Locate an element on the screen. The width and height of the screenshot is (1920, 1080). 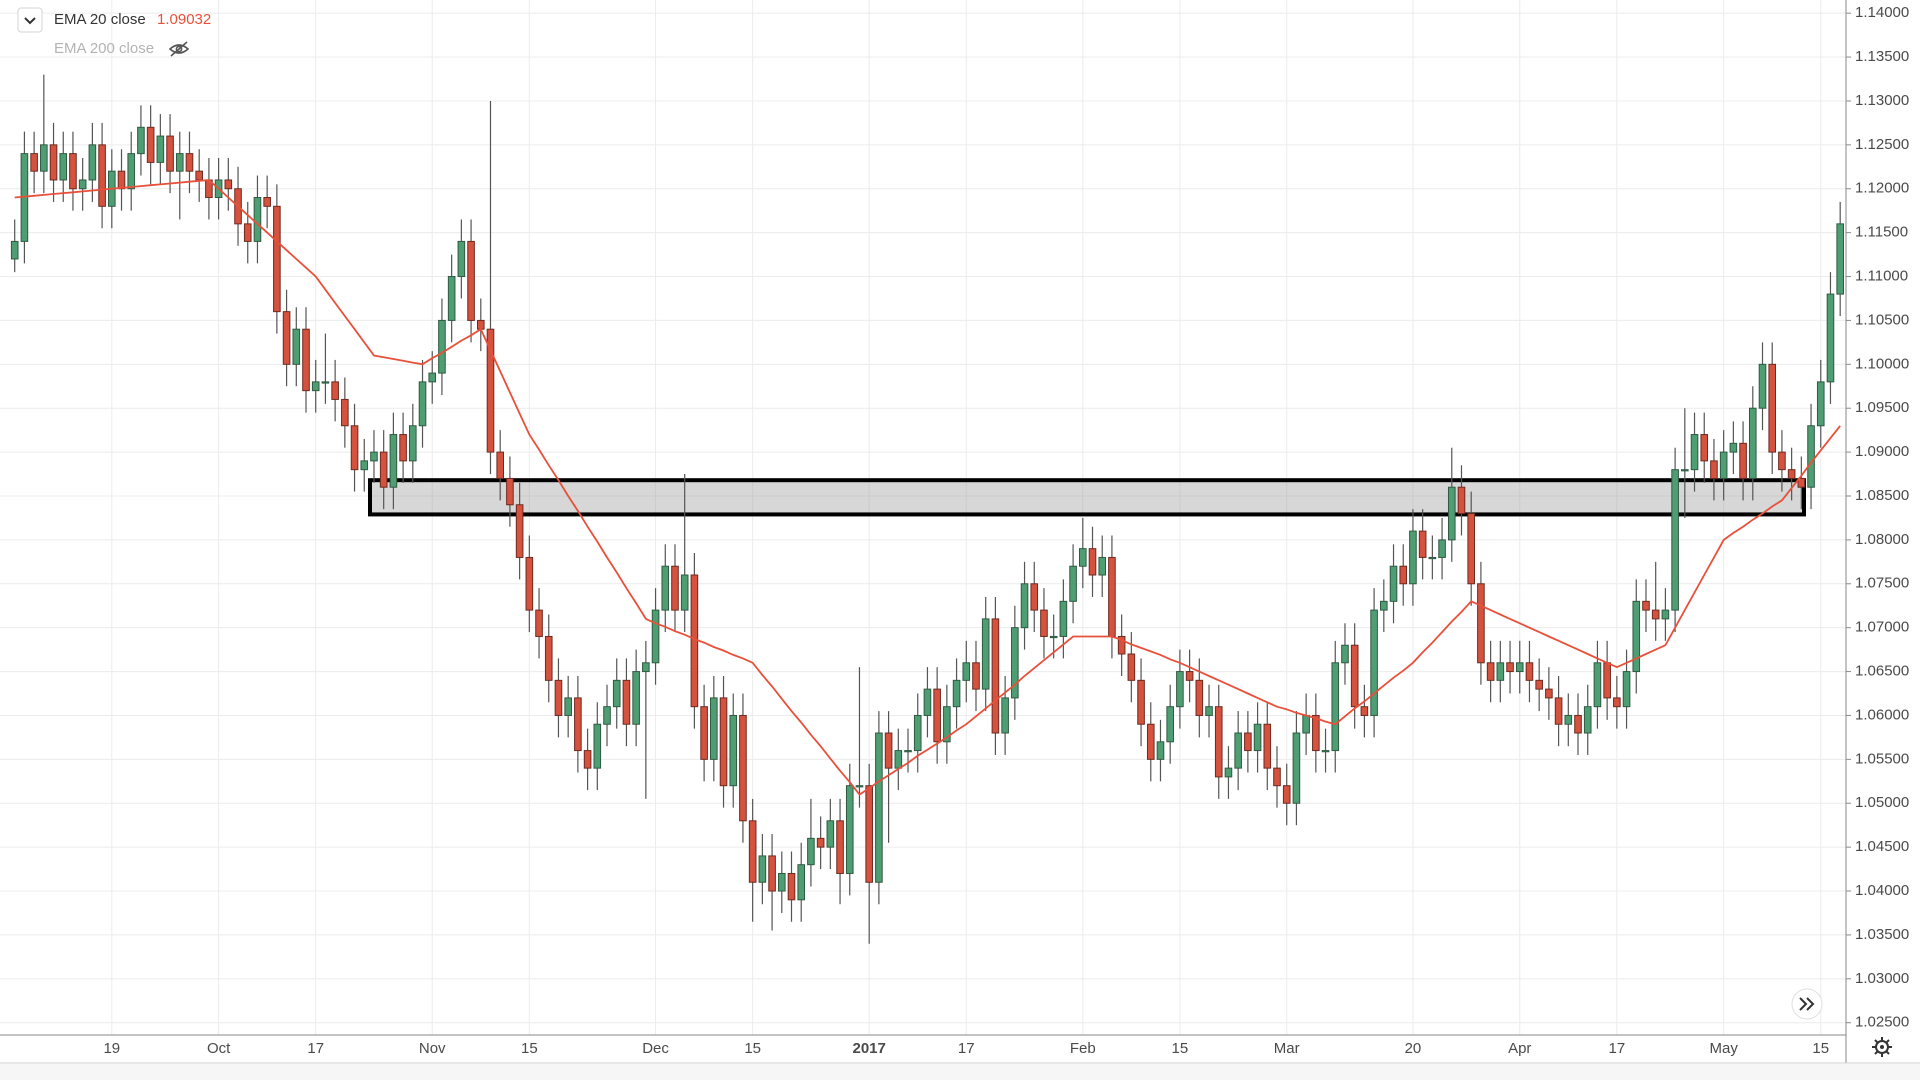
y-tick-label: 1.08000 is located at coordinates (1882, 539).